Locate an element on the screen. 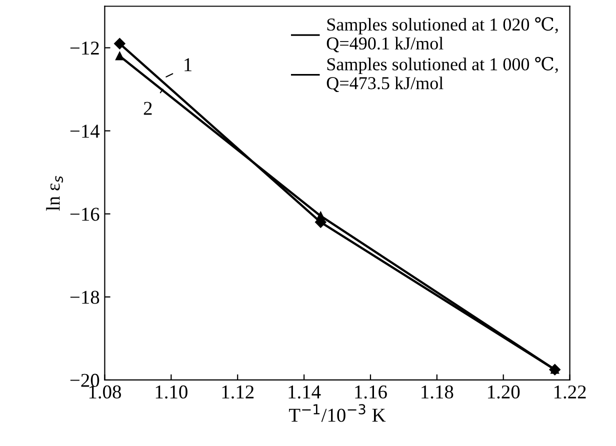  y-tick-label: −12 is located at coordinates (84, 48).